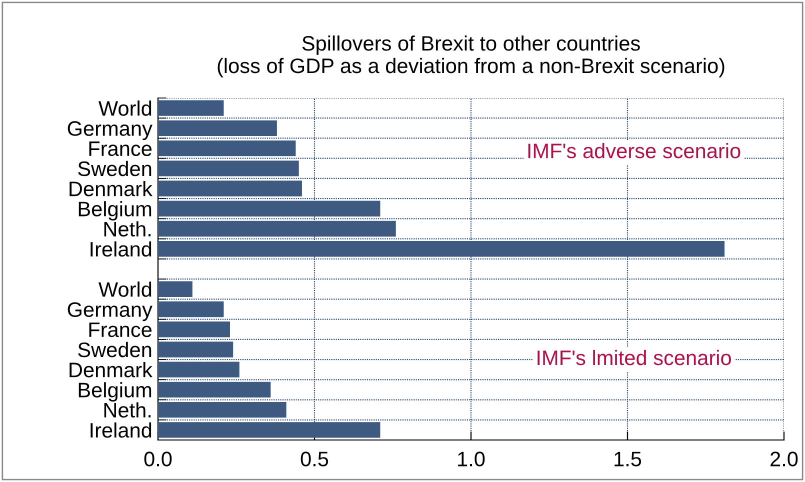 This screenshot has width=805, height=482. Describe the element at coordinates (471, 56) in the screenshot. I see `chart-title: Spillovers of Brexit to other countries (loss of GDP as a deviation from a non-Brexit scenario)` at that location.